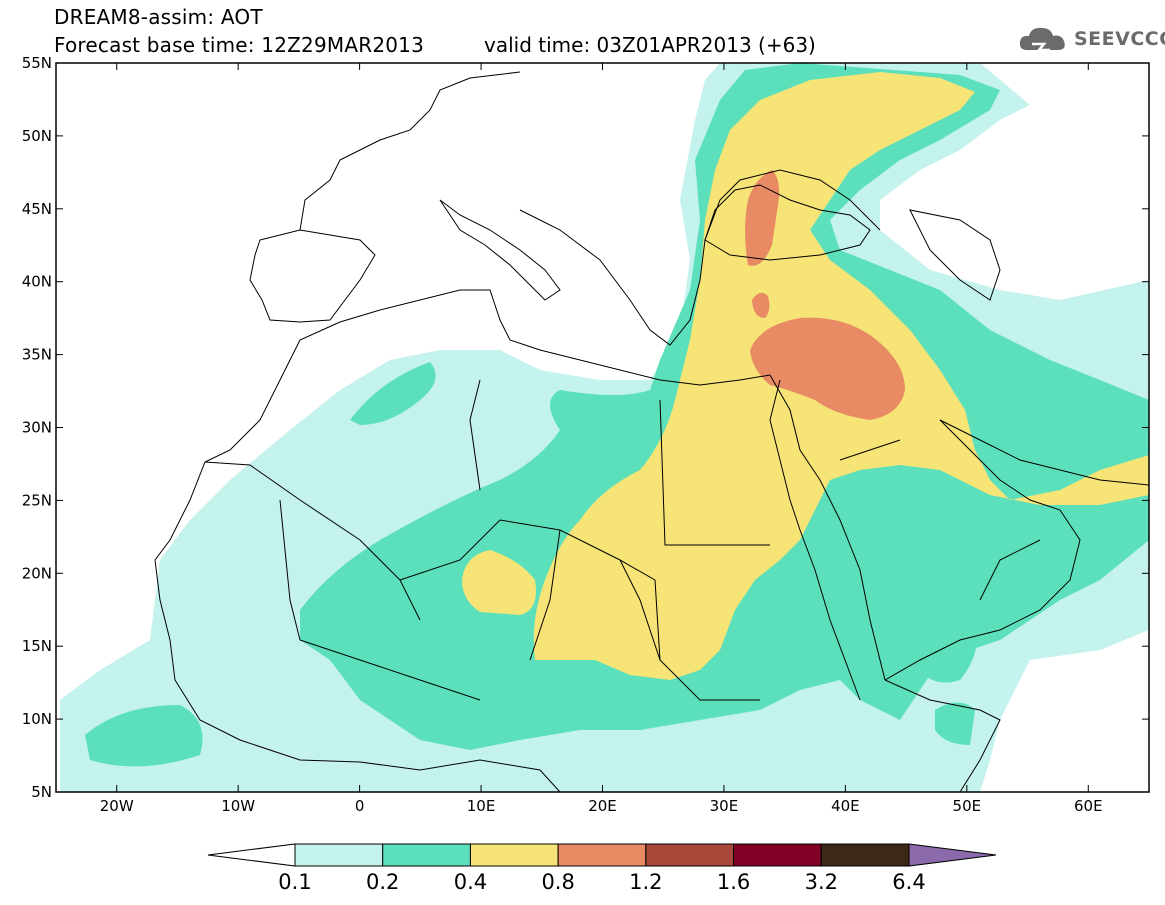 The image size is (1165, 905). I want to click on lat-tick-label: 35N, so click(37, 355).